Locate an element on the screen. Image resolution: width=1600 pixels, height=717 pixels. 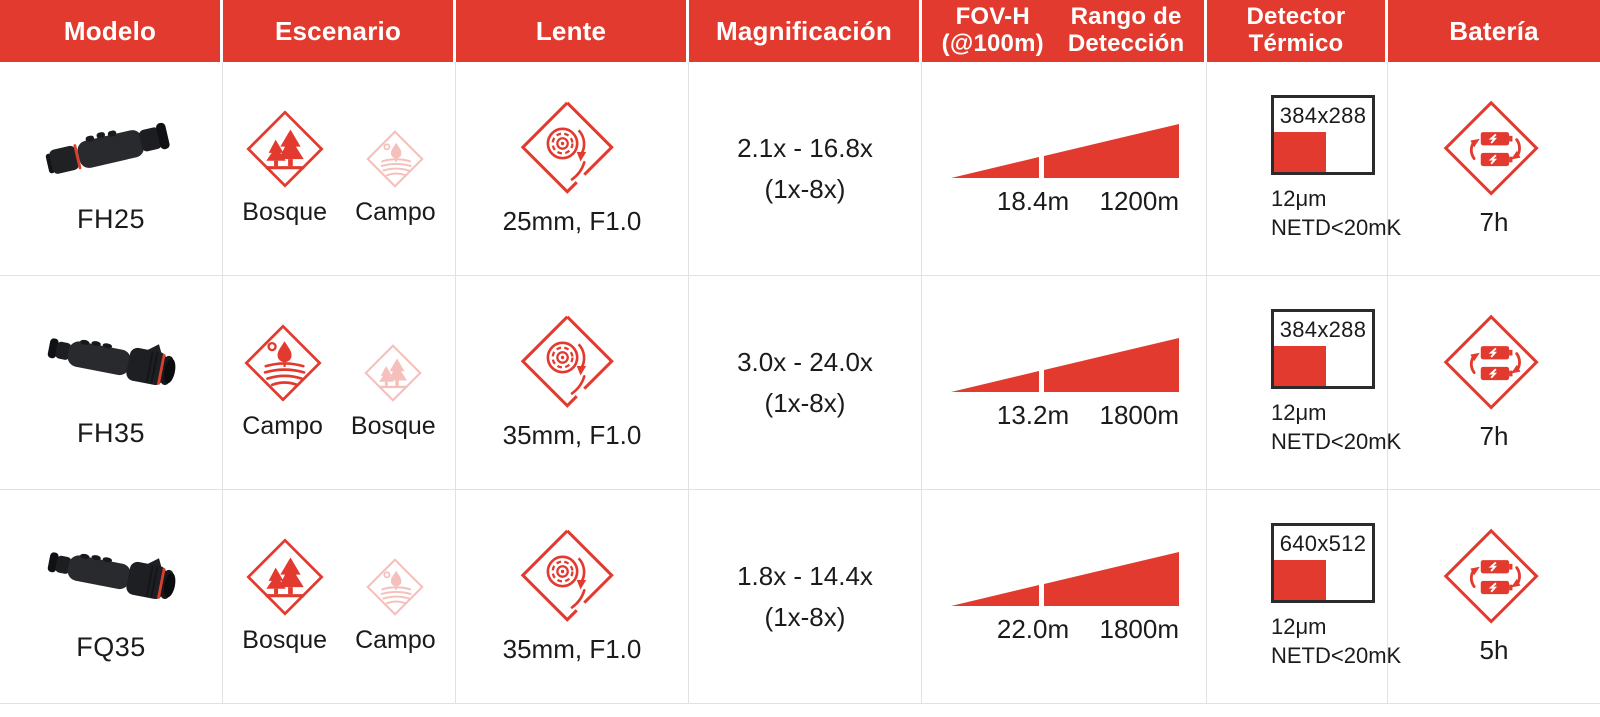
header-detector-termico: Detector Térmico is located at coordinates (1297, 31).